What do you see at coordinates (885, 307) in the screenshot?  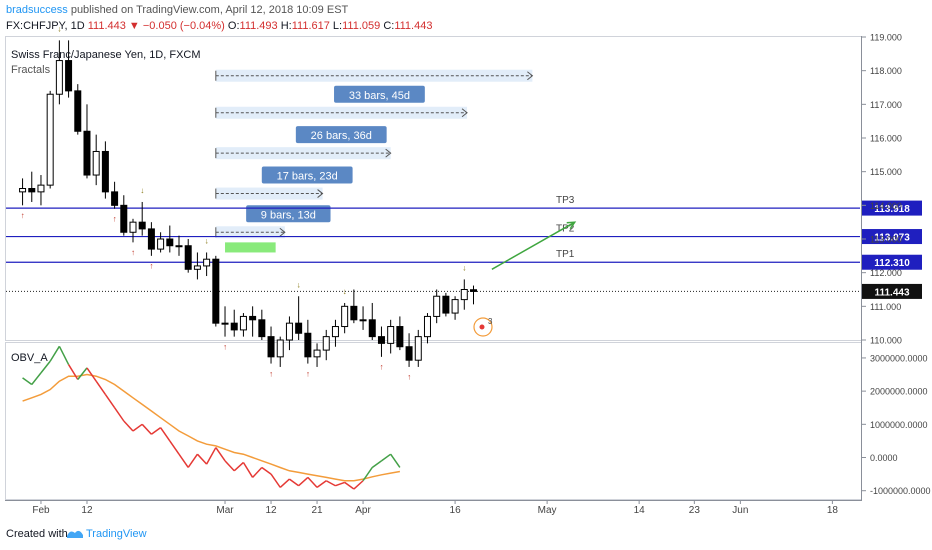 I see `price-tick-label: 111.000` at bounding box center [885, 307].